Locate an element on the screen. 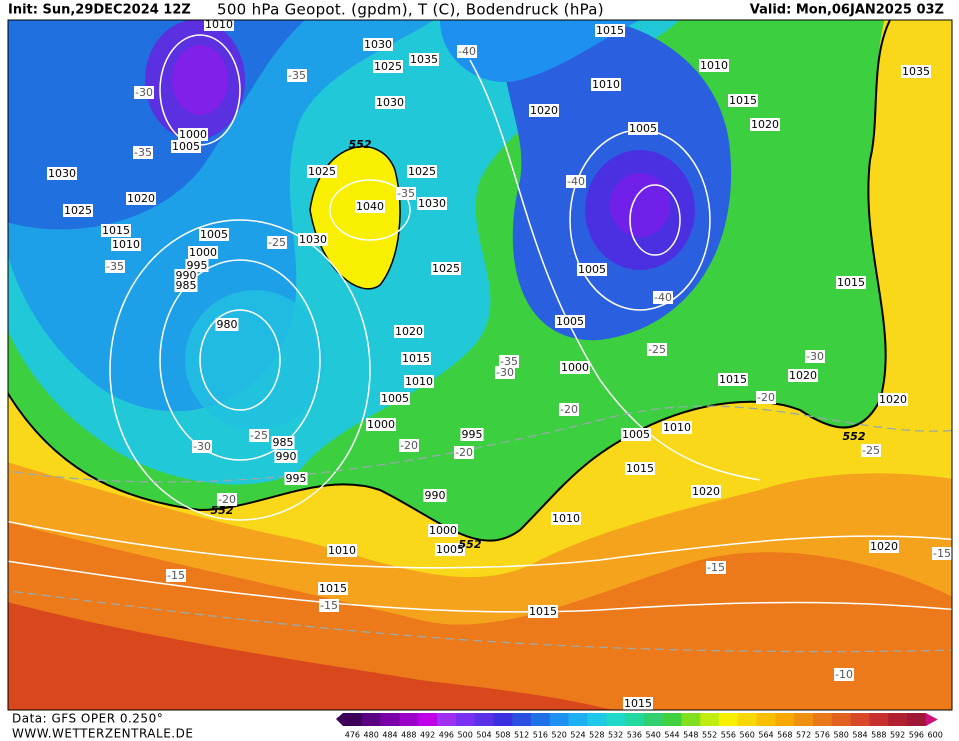  low-west-core is located at coordinates (200, 80).